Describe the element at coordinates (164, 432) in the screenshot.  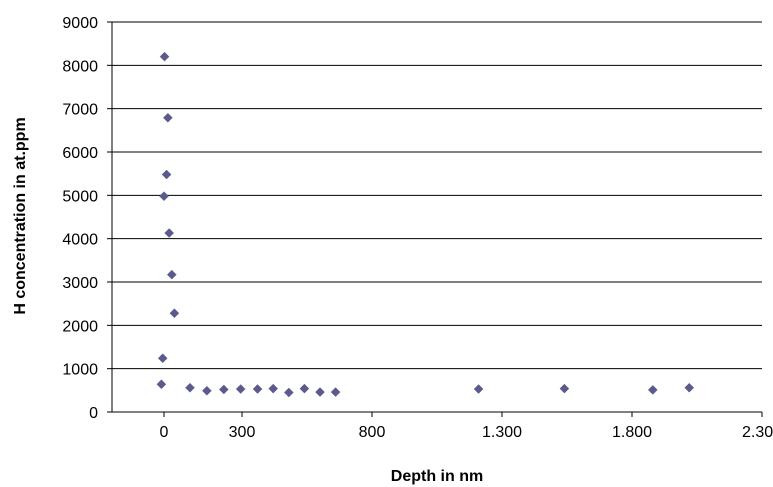
I see `x-tick-label: 0` at that location.